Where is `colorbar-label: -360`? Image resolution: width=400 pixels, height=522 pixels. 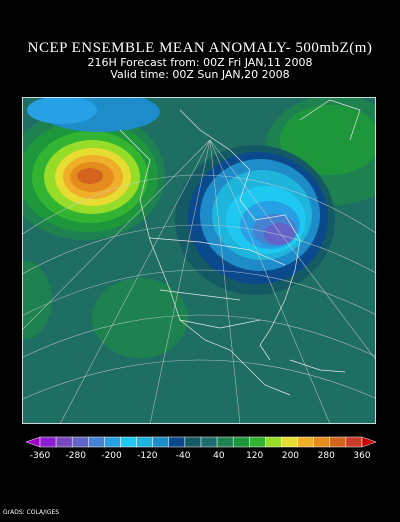
colorbar-label: -360 is located at coordinates (40, 456).